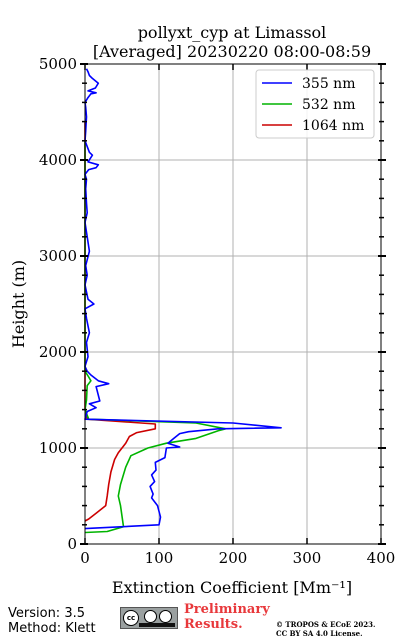 The height and width of the screenshot is (640, 400). What do you see at coordinates (58, 256) in the screenshot?
I see `y-tick-label: 3000` at bounding box center [58, 256].